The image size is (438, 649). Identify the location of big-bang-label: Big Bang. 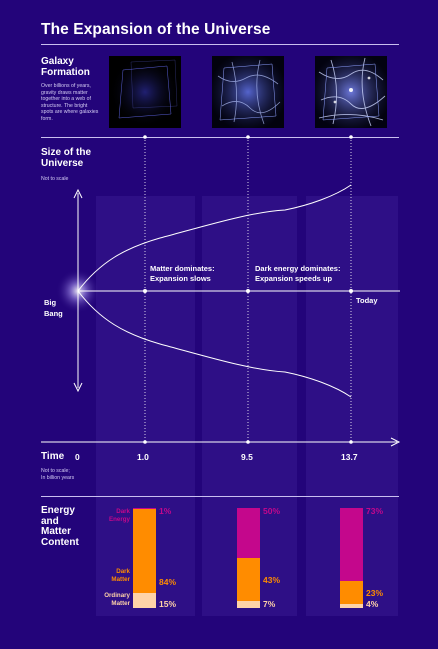
(53, 308).